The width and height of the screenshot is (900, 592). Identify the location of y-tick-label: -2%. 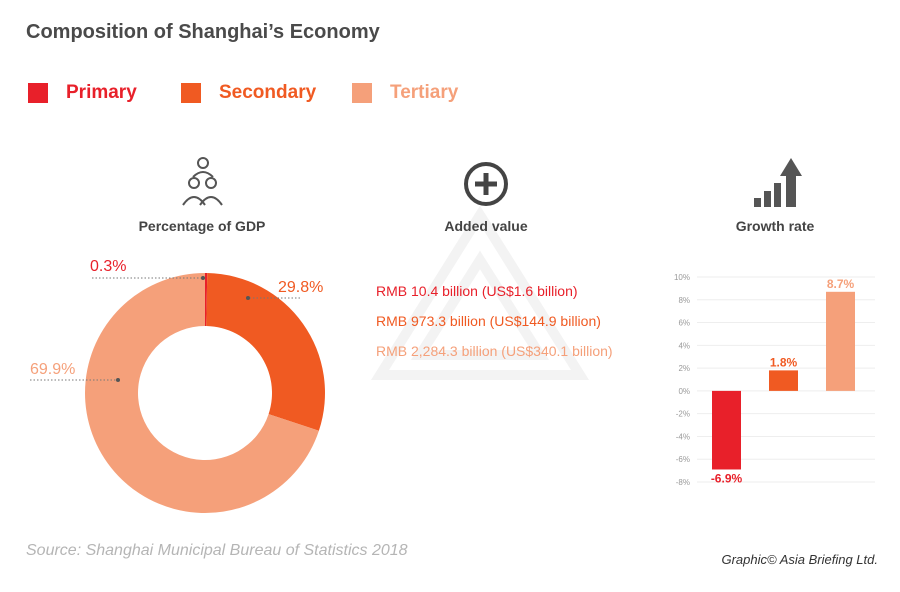
(683, 414).